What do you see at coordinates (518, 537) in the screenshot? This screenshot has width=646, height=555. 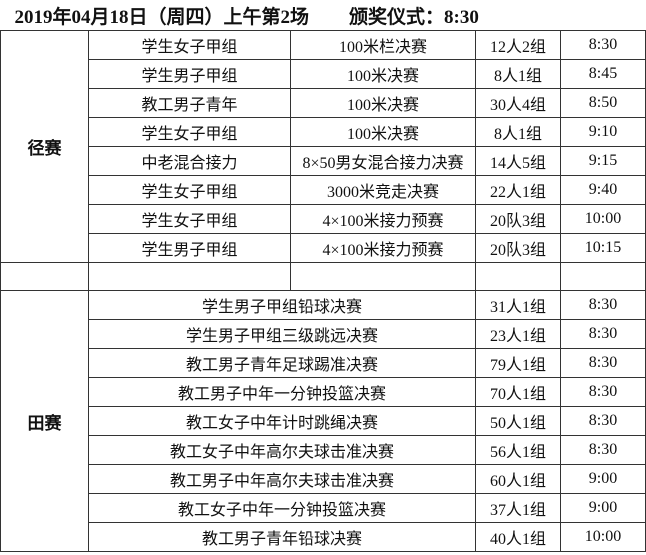 I see `count: 40人1组` at bounding box center [518, 537].